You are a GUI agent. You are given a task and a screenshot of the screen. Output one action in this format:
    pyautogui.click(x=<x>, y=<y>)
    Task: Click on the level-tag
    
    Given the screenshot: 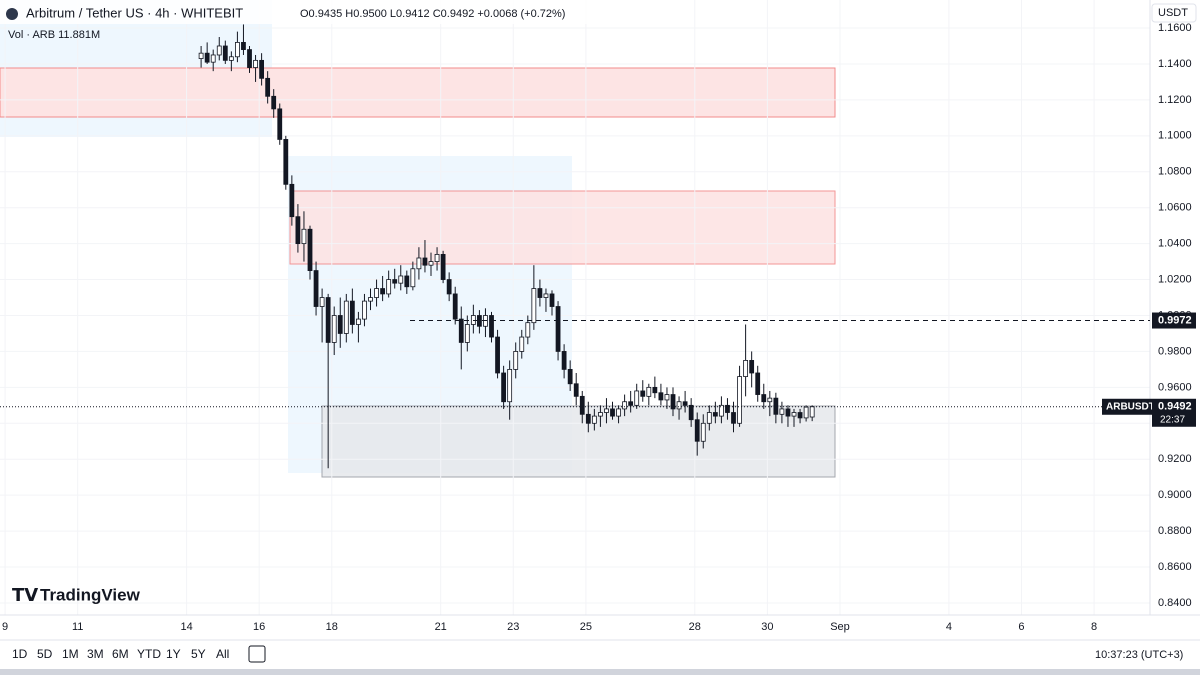 What is the action you would take?
    pyautogui.click(x=1174, y=320)
    